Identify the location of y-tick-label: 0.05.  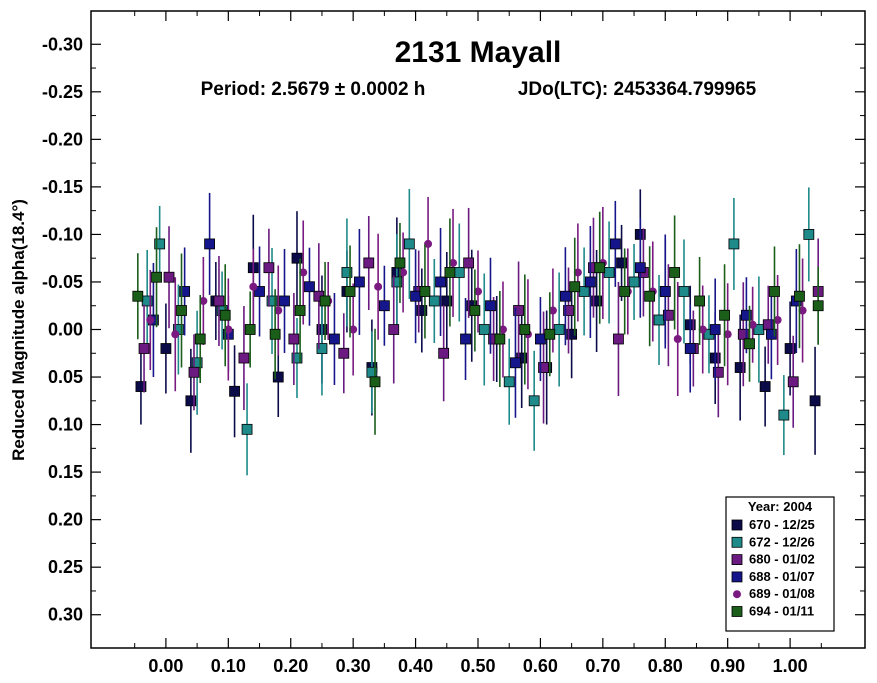
(65, 377).